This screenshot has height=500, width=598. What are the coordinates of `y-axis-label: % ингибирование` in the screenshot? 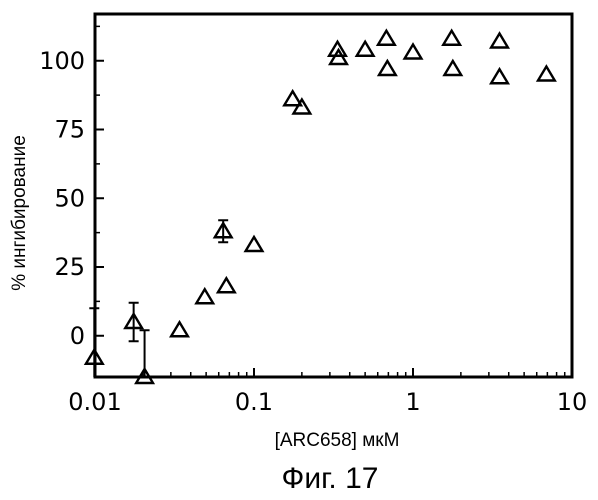 It's located at (19, 213).